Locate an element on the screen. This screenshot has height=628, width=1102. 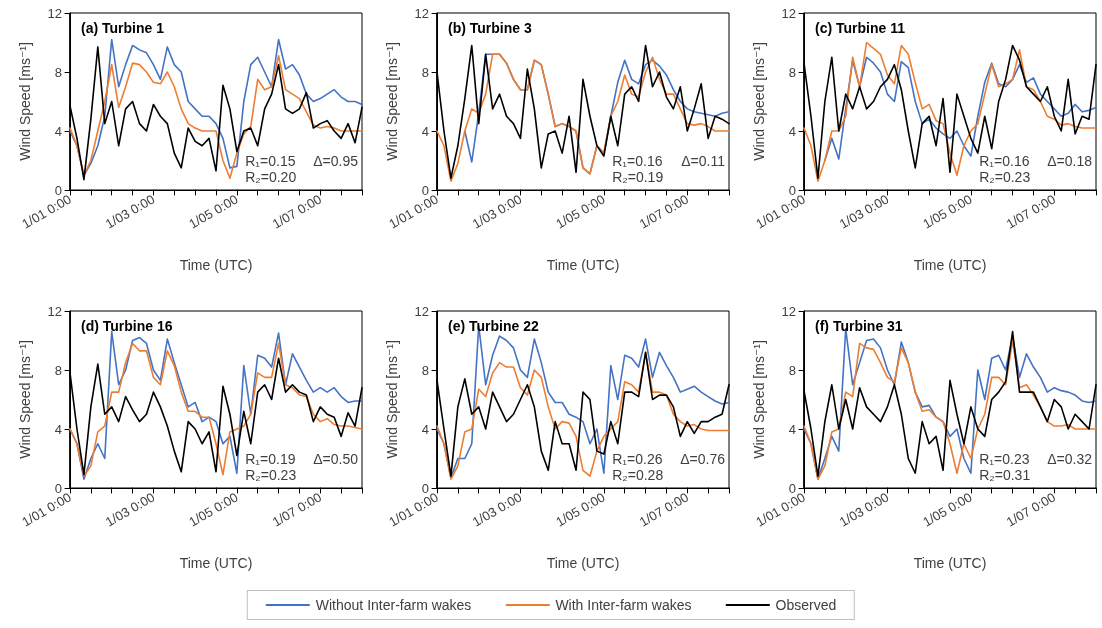
annotation: R₁=0.23 is located at coordinates (1004, 458).